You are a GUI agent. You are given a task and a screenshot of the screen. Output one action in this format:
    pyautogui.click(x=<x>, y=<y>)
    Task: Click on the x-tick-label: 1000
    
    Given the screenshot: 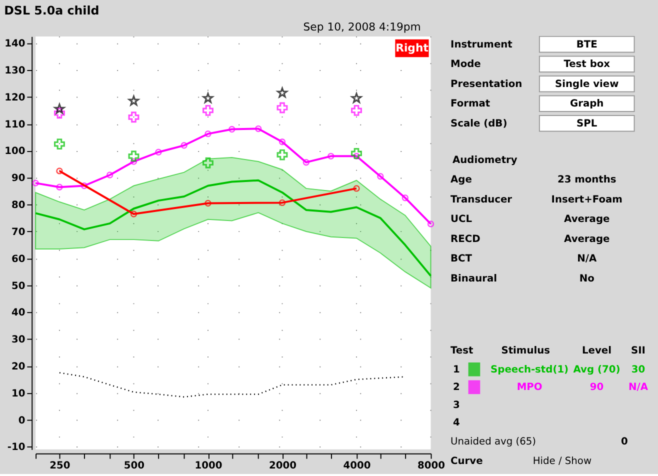 What is the action you would take?
    pyautogui.click(x=208, y=466)
    